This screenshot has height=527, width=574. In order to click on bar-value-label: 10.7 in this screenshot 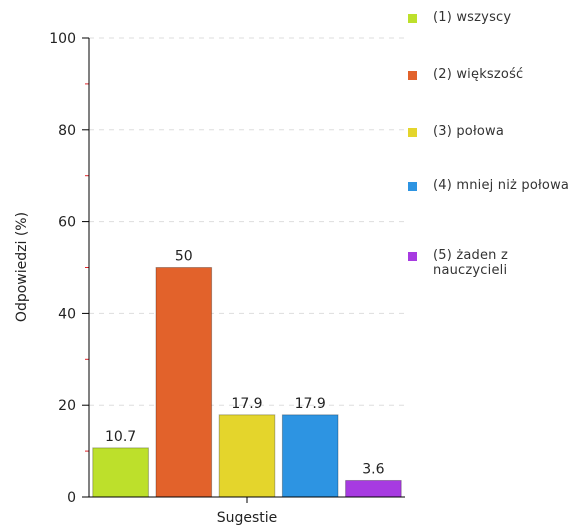, I will do `click(120, 437)`.